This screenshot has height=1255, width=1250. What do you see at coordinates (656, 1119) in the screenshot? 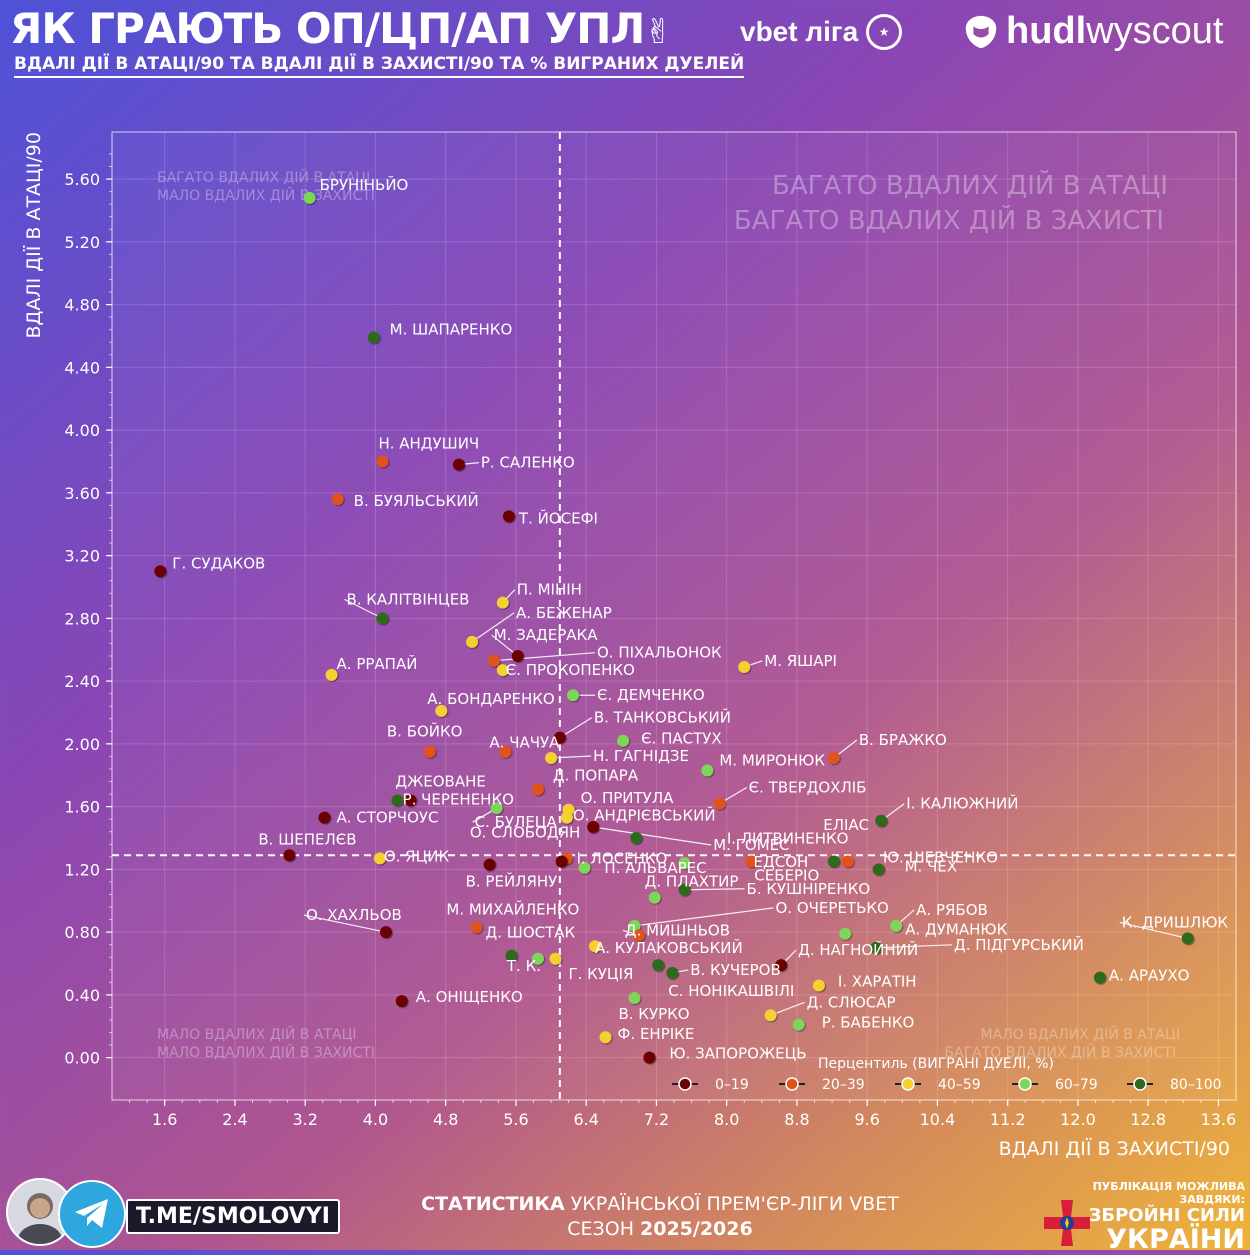
I see `x-tick-label: 7.2` at bounding box center [656, 1119].